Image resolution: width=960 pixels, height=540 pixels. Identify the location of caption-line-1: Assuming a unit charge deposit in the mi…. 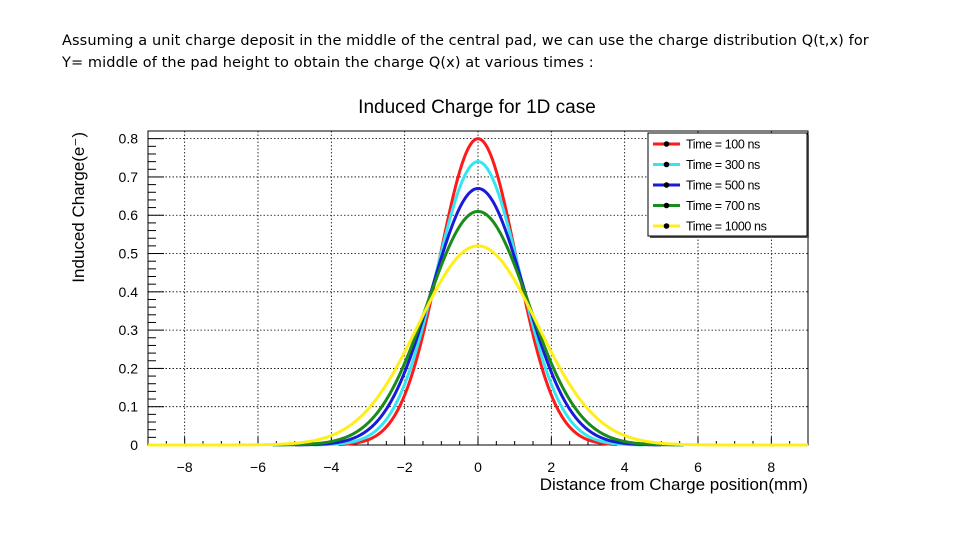
(465, 41).